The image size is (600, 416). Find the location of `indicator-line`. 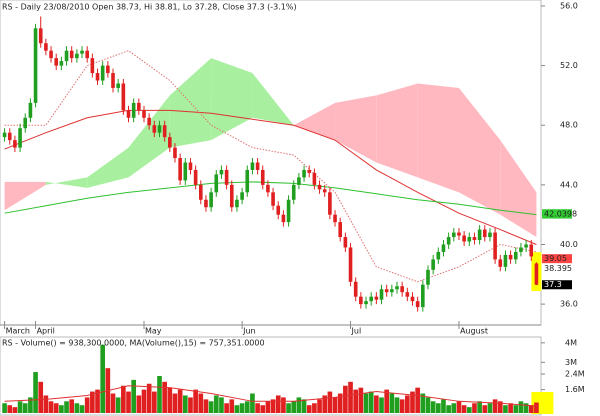

indicator-line is located at coordinates (270, 198).